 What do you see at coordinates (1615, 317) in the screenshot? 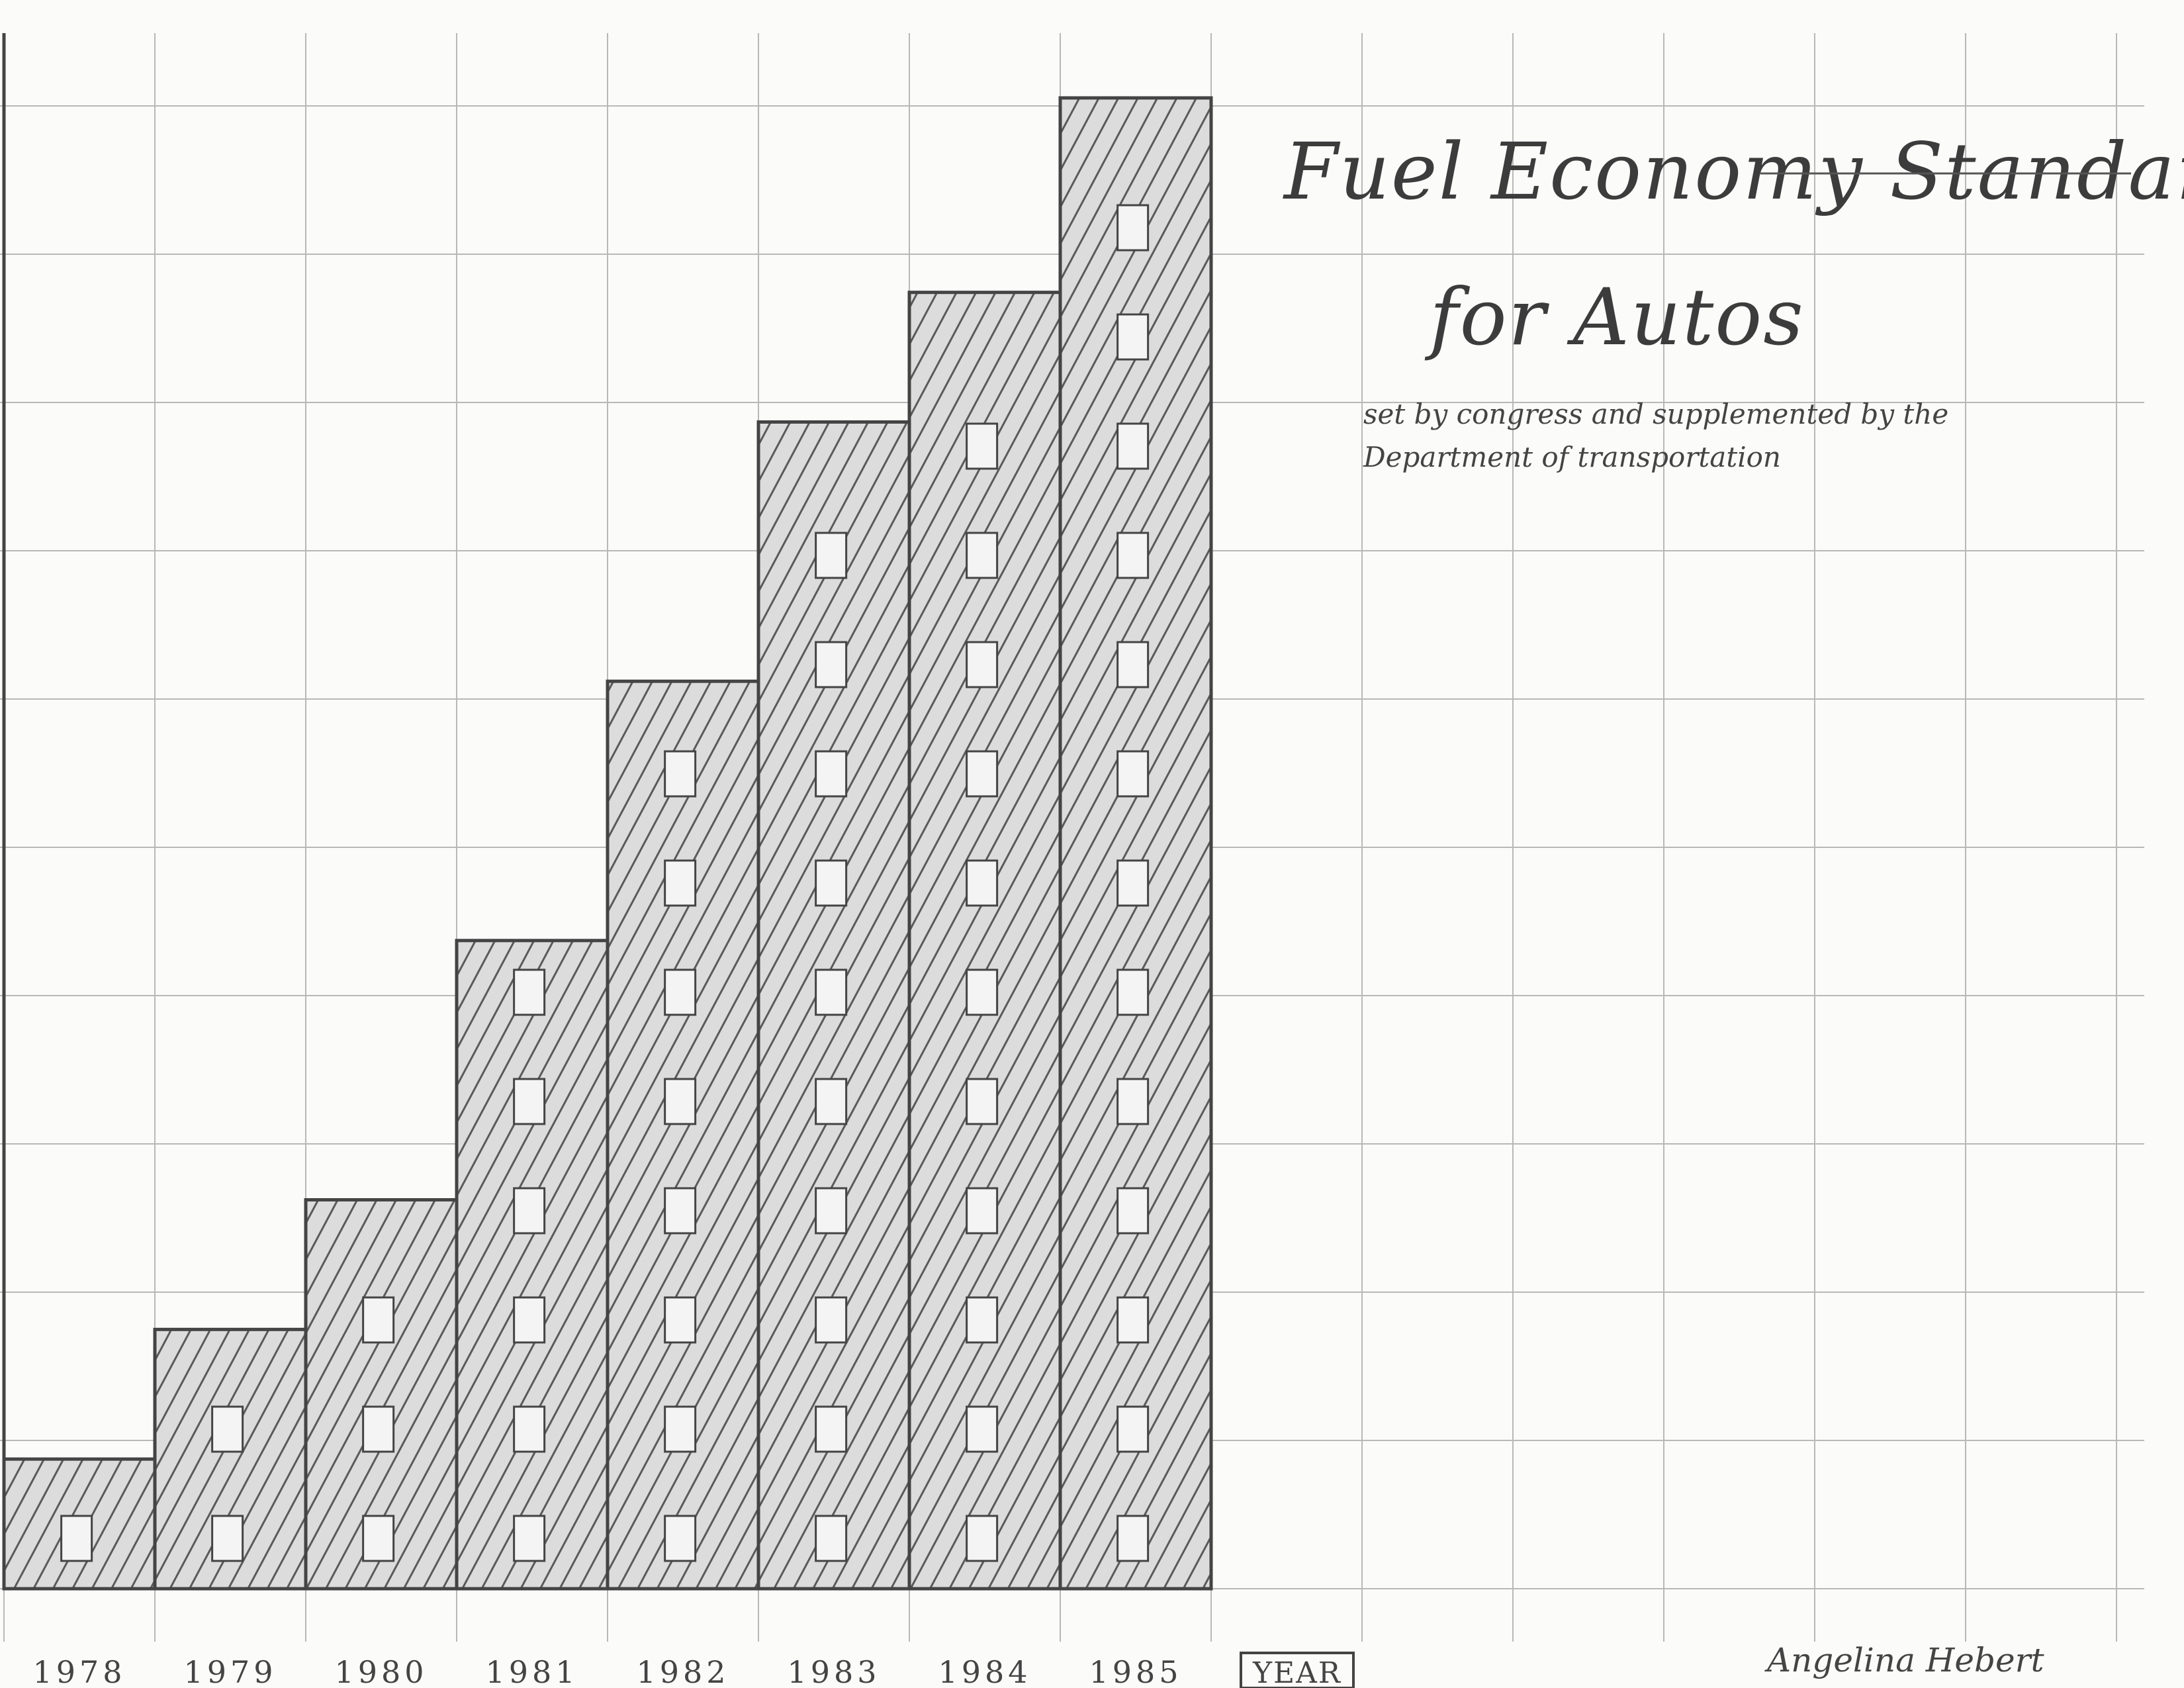
I see `chart-title-line-2: for Autos` at bounding box center [1615, 317].